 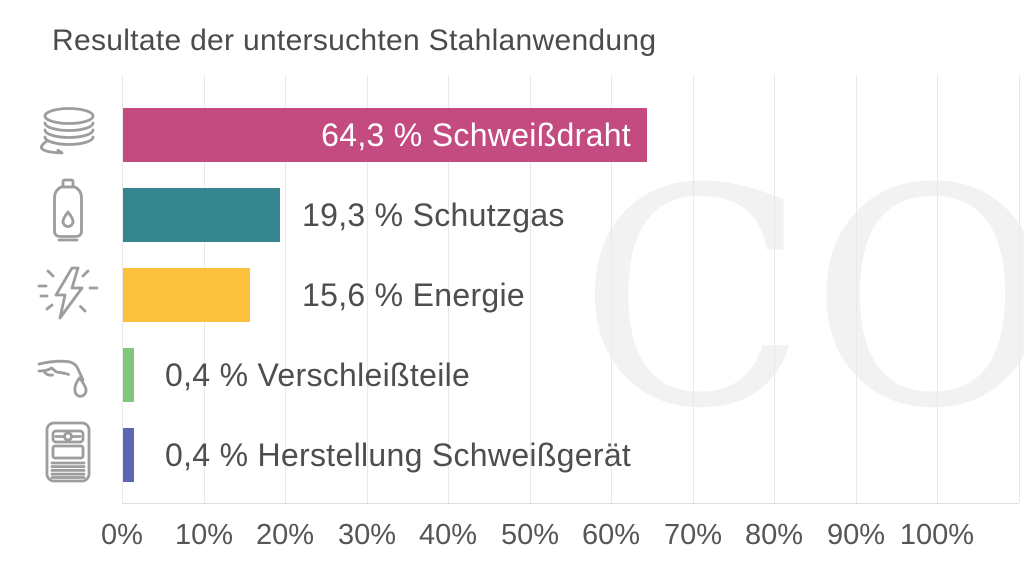 I want to click on bar-label: 0,4 % Verschleißteile, so click(x=318, y=374).